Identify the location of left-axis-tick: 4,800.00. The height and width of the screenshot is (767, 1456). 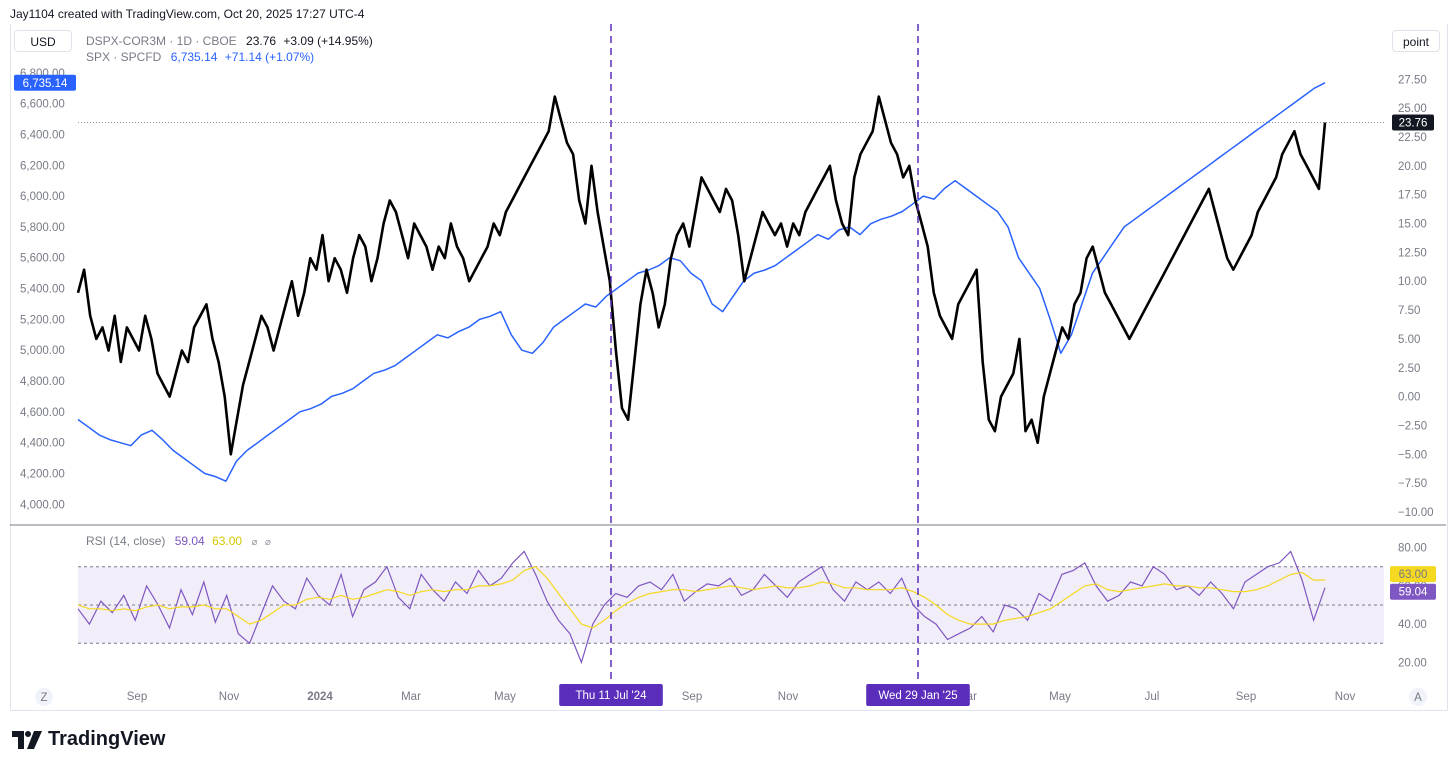
(42, 382).